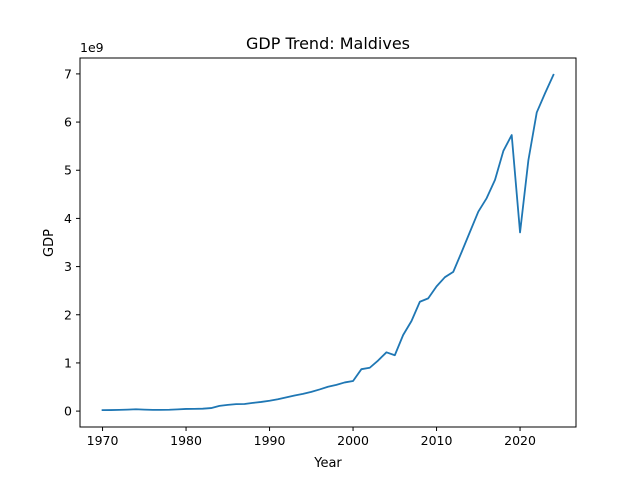 This screenshot has height=480, width=640. What do you see at coordinates (103, 440) in the screenshot?
I see `x-tick-label: 1970` at bounding box center [103, 440].